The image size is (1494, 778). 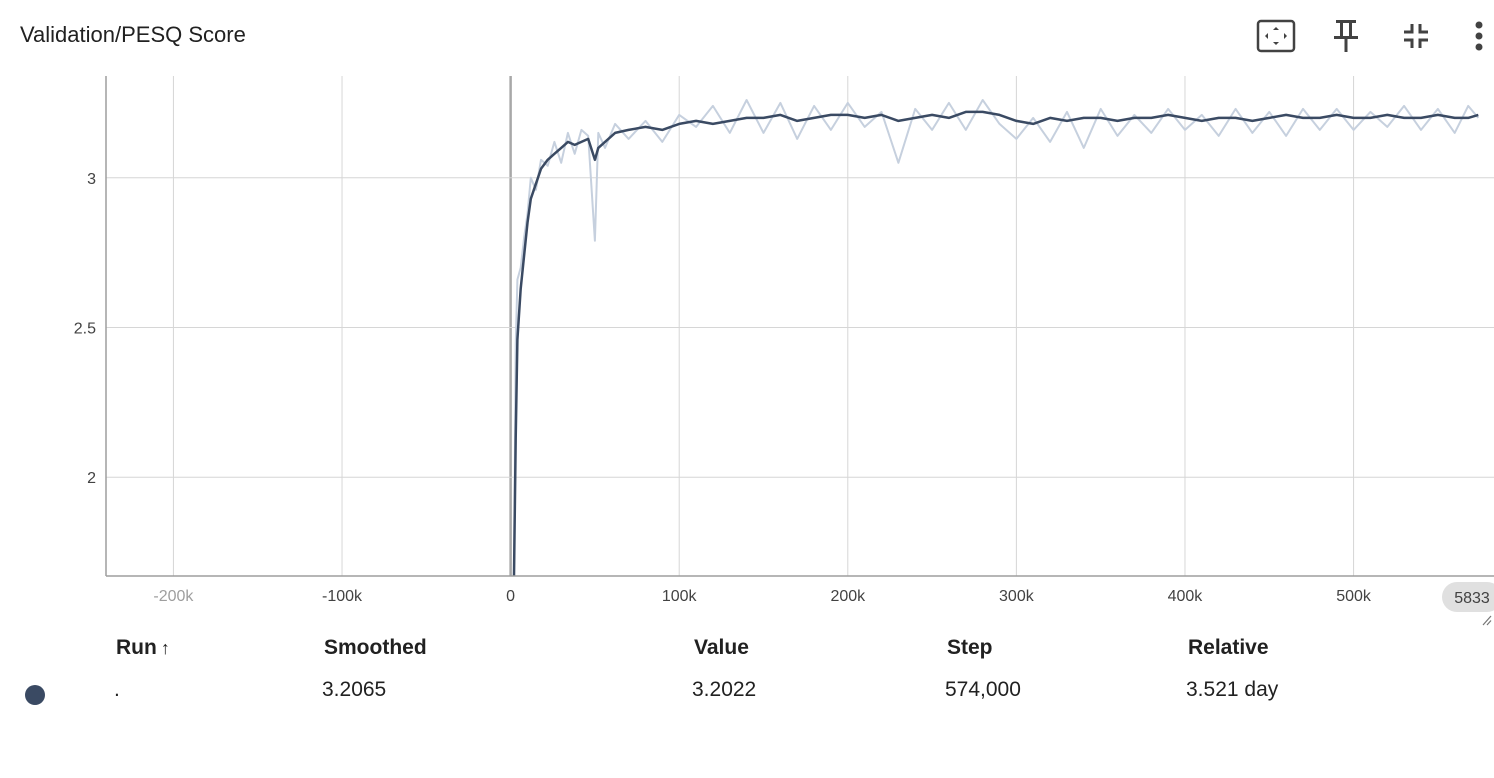 I want to click on x-tick-label: 200k, so click(x=848, y=596).